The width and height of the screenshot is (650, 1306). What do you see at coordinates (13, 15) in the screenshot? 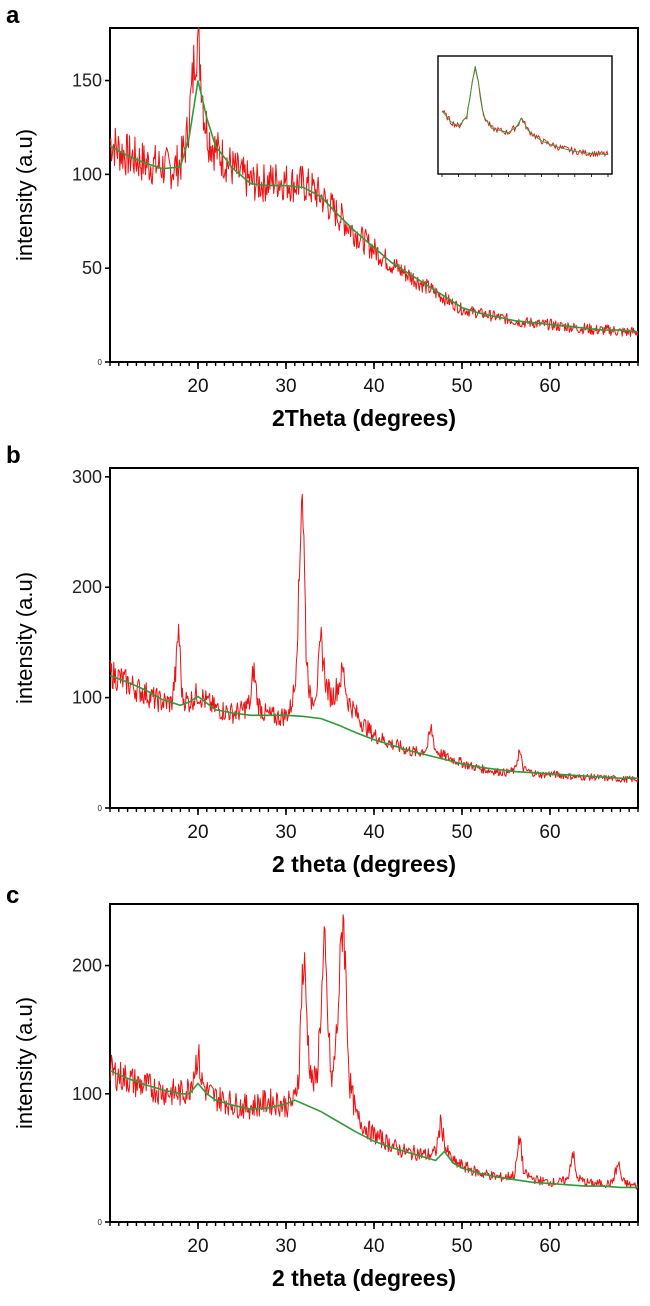
I see `panel-label: a` at bounding box center [13, 15].